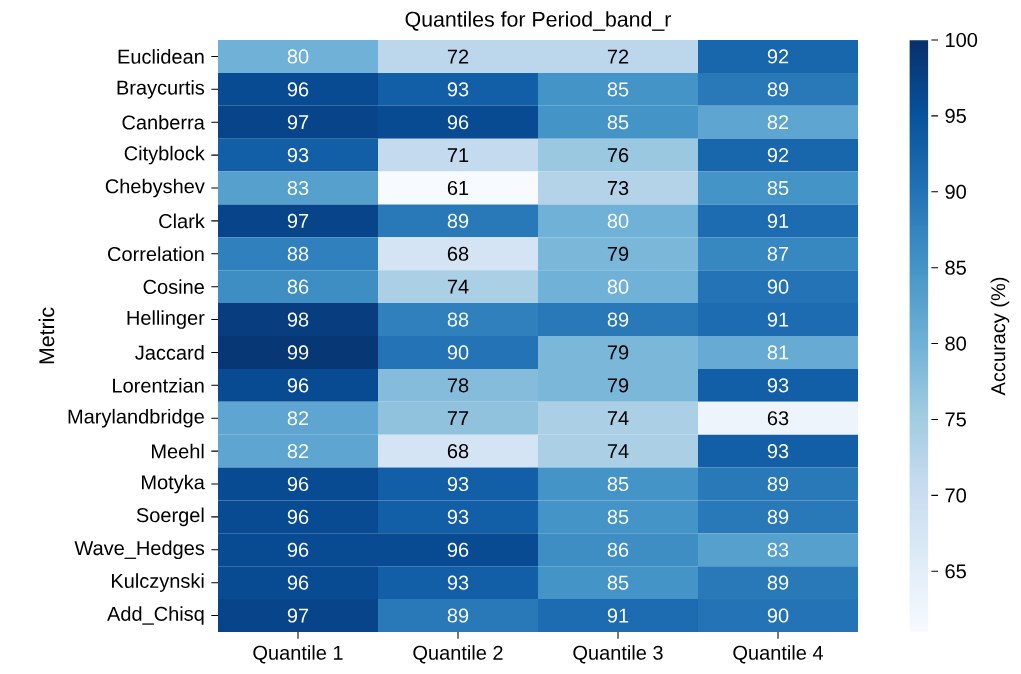 This screenshot has width=1021, height=674. Describe the element at coordinates (166, 319) in the screenshot. I see `y-tick-label: Hellinger` at that location.